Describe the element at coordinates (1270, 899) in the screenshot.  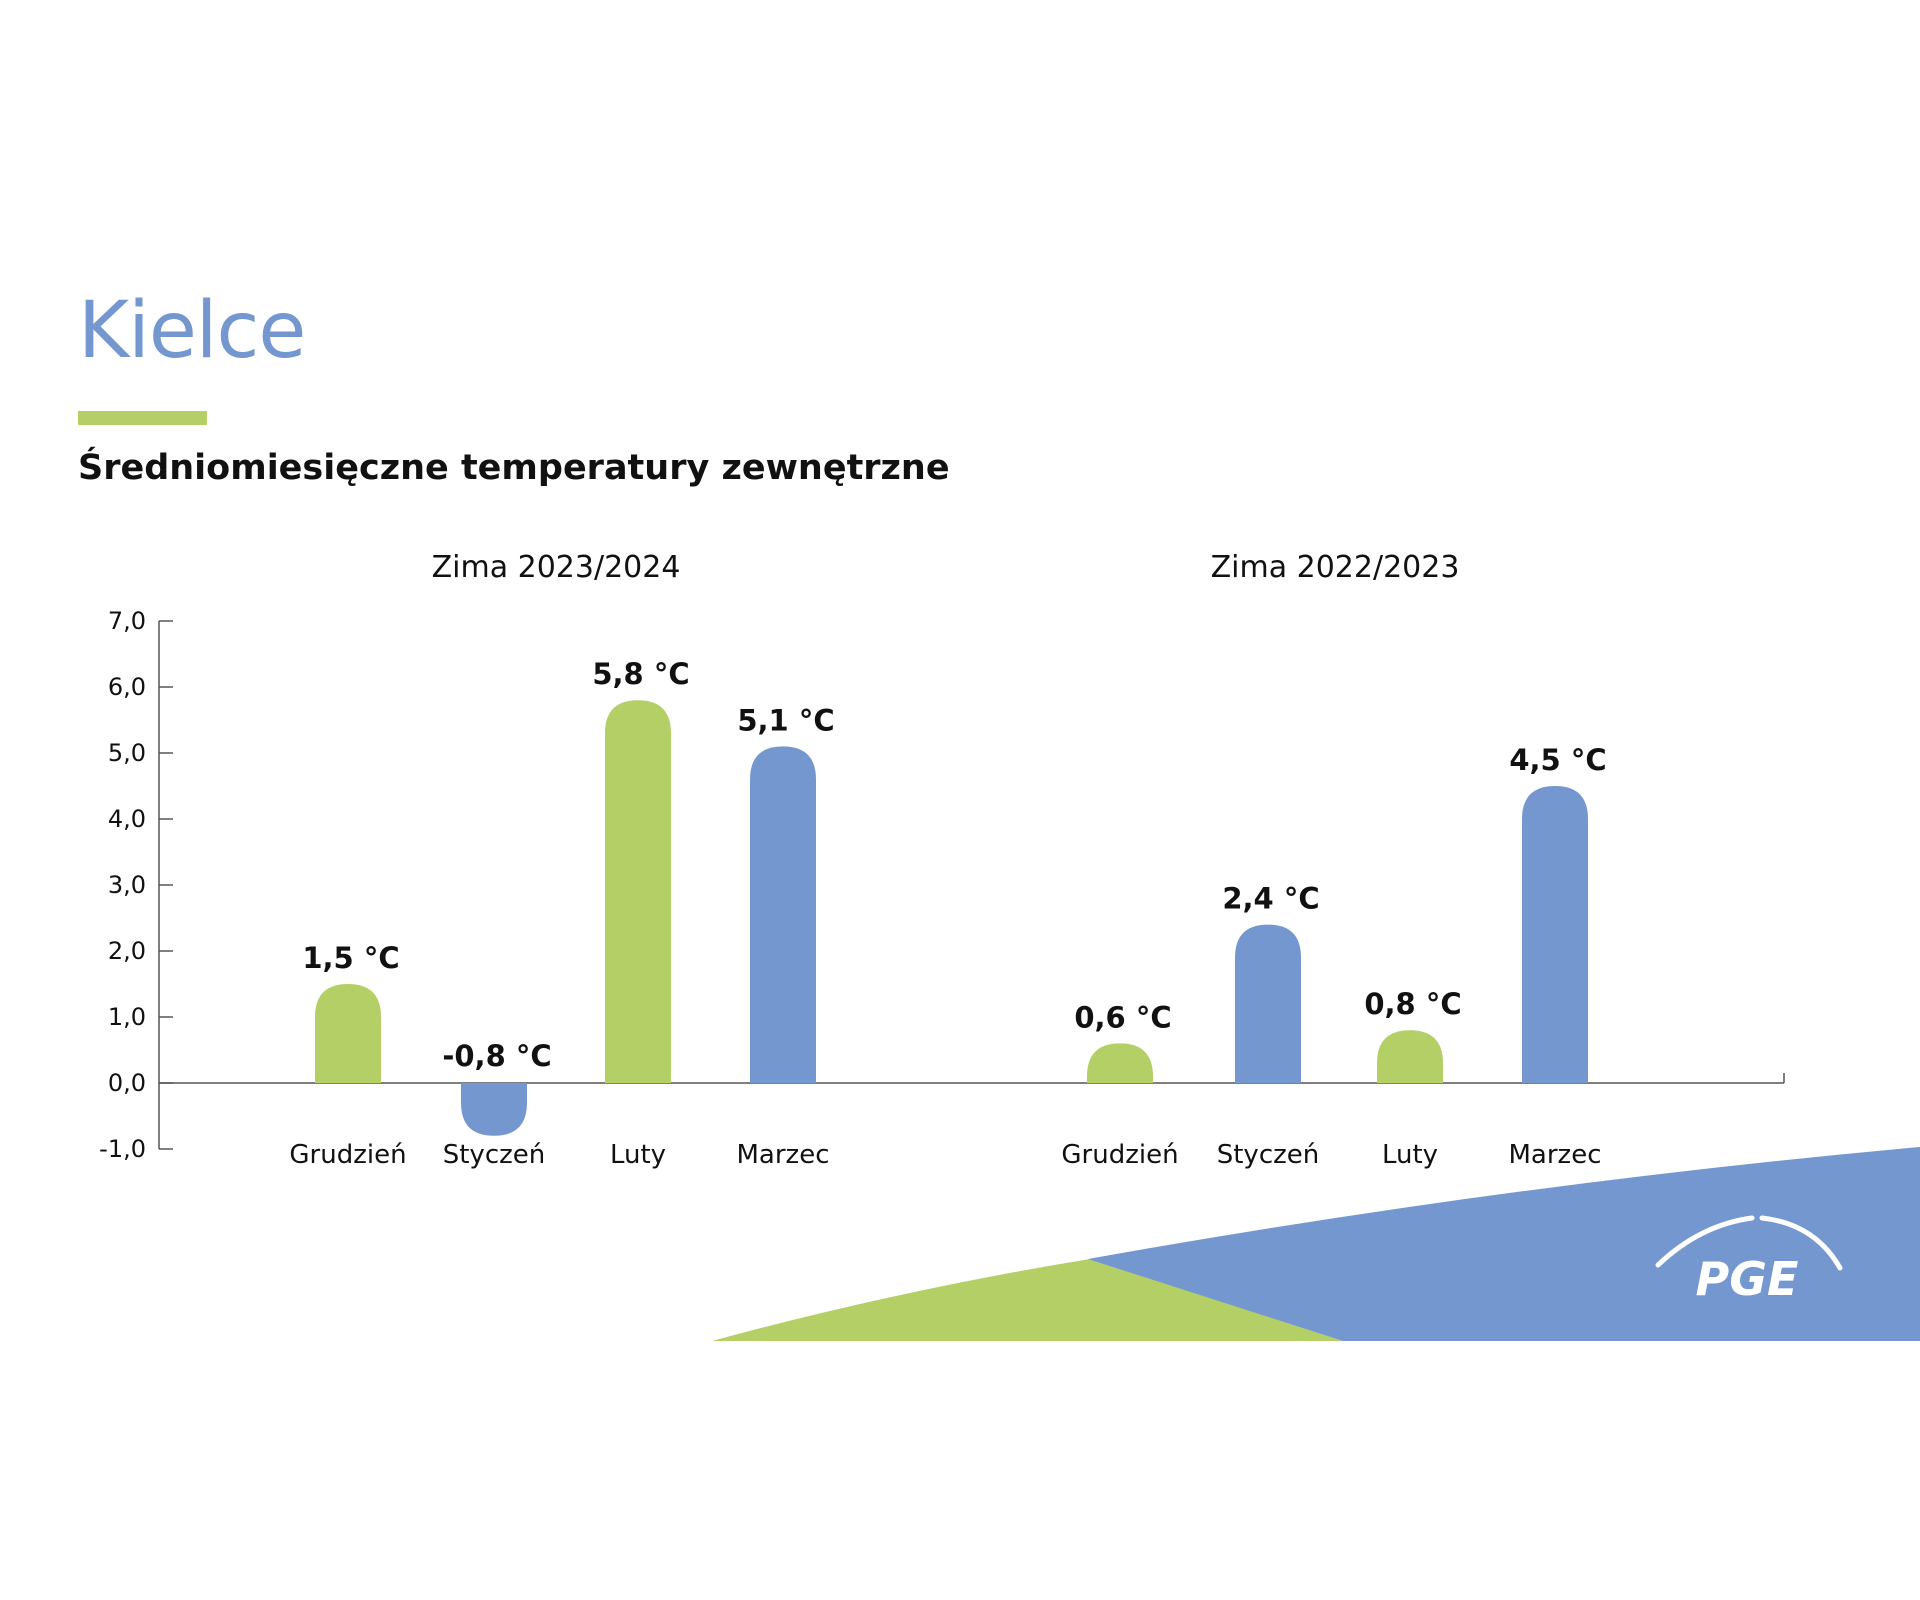
I see `bar-value-label: 2,4 °C` at that location.